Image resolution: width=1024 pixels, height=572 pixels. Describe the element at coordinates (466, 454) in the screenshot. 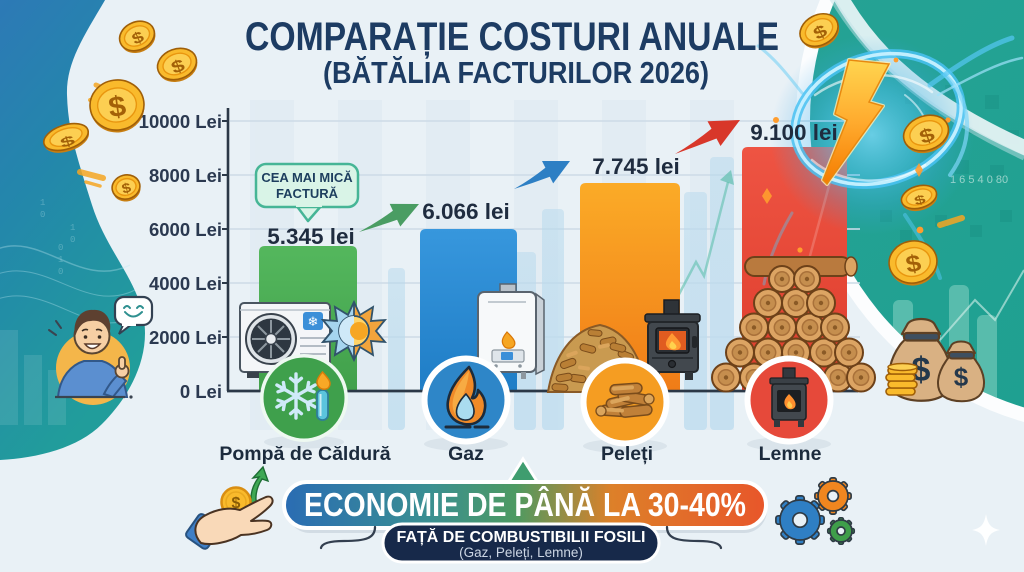

I see `svg-text: Gaz` at that location.